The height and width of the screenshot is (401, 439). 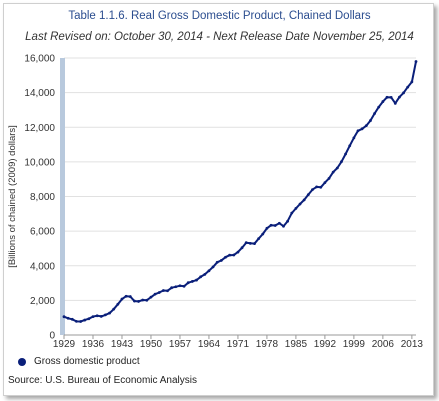 What do you see at coordinates (296, 344) in the screenshot?
I see `x-tick-label: 1985` at bounding box center [296, 344].